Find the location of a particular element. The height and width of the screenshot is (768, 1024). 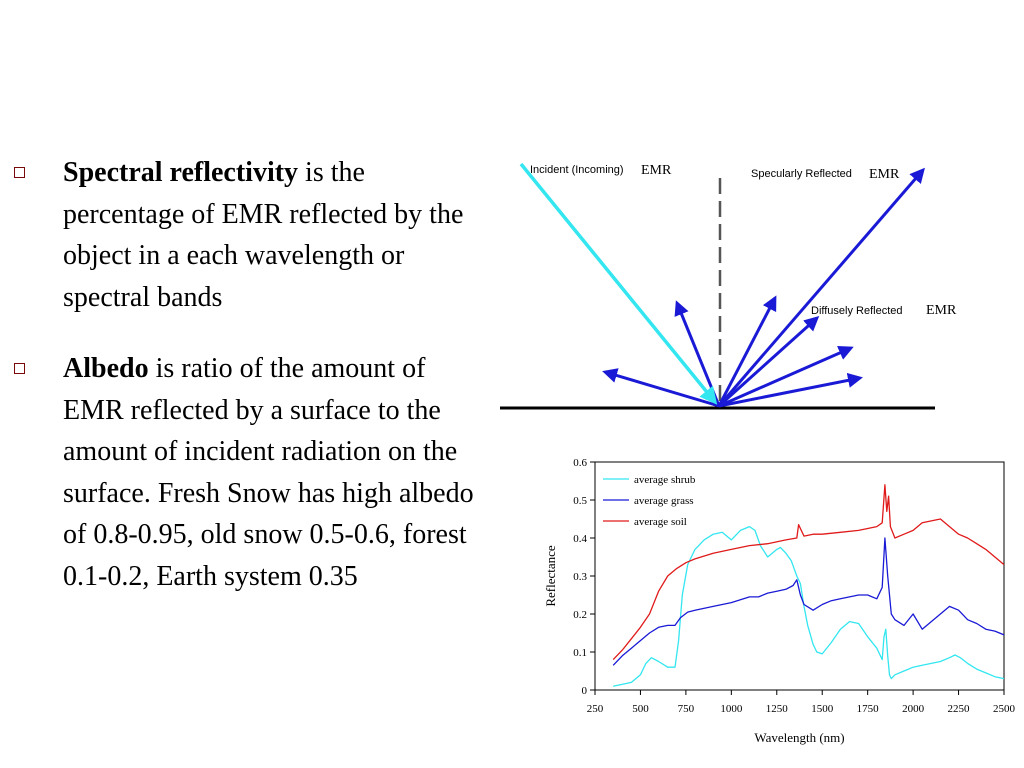

legend-label: average soil is located at coordinates (660, 522).